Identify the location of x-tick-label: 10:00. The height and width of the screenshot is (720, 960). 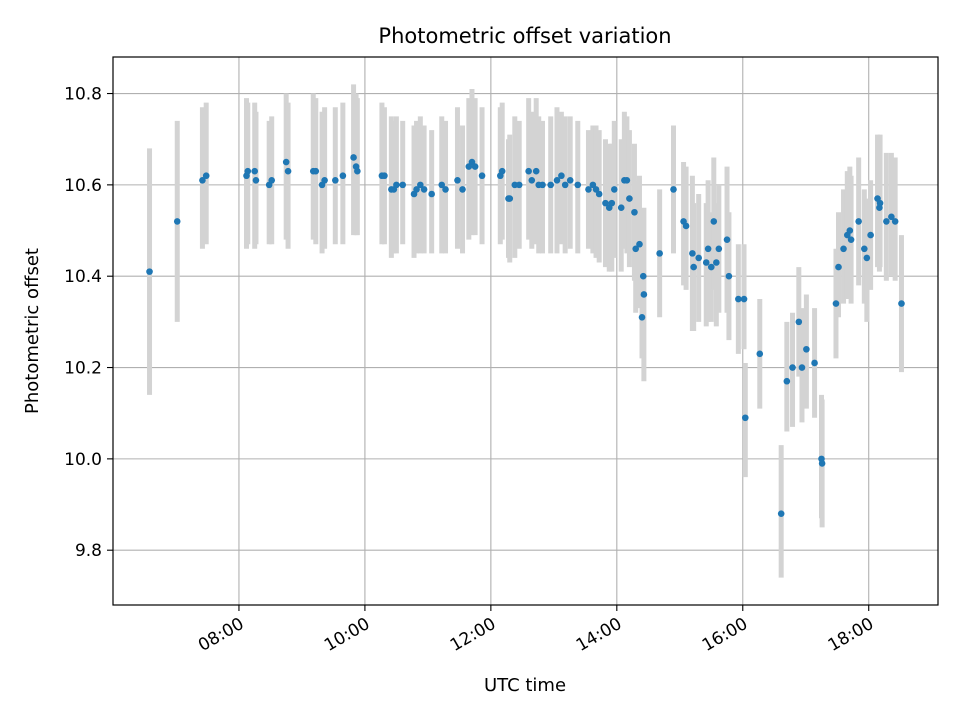
(347, 635).